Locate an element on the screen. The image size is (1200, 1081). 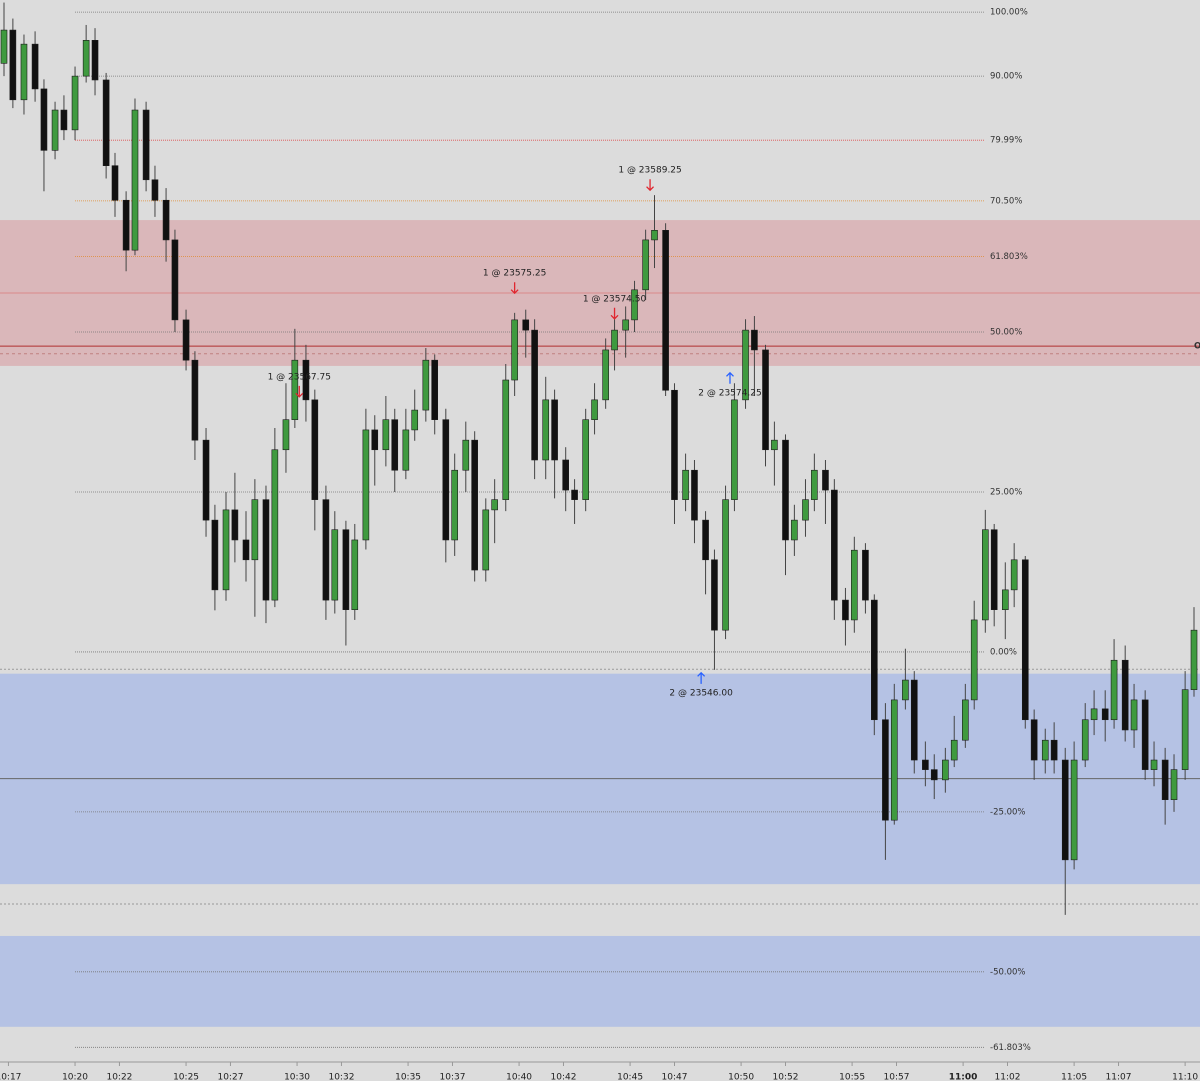
time-label: 11:00 is located at coordinates (963, 1077).